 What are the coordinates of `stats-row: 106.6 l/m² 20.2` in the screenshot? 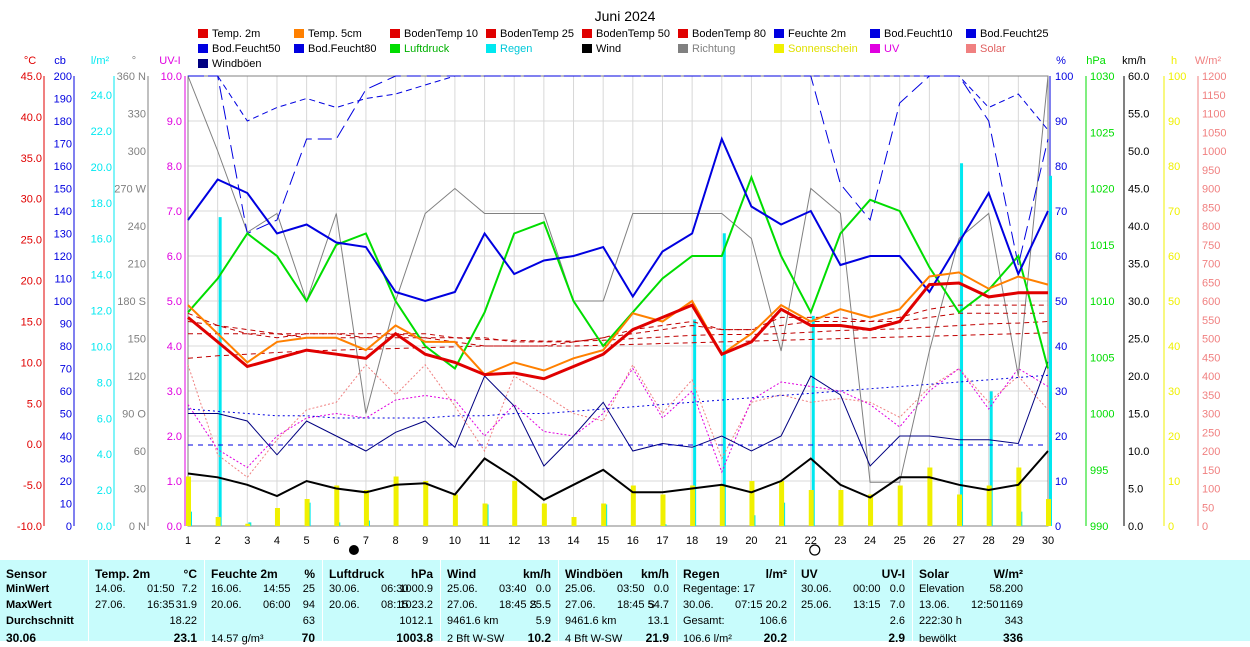 It's located at (737, 639).